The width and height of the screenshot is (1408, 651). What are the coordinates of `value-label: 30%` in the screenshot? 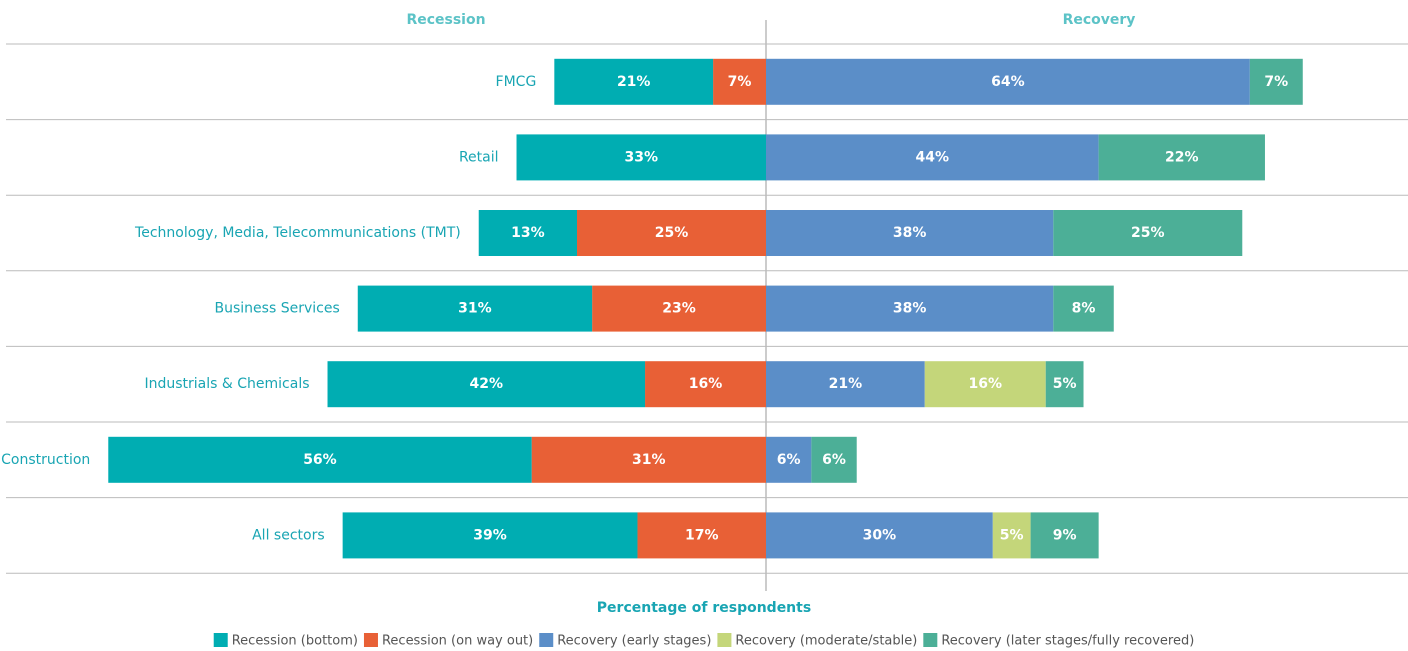 It's located at (880, 535).